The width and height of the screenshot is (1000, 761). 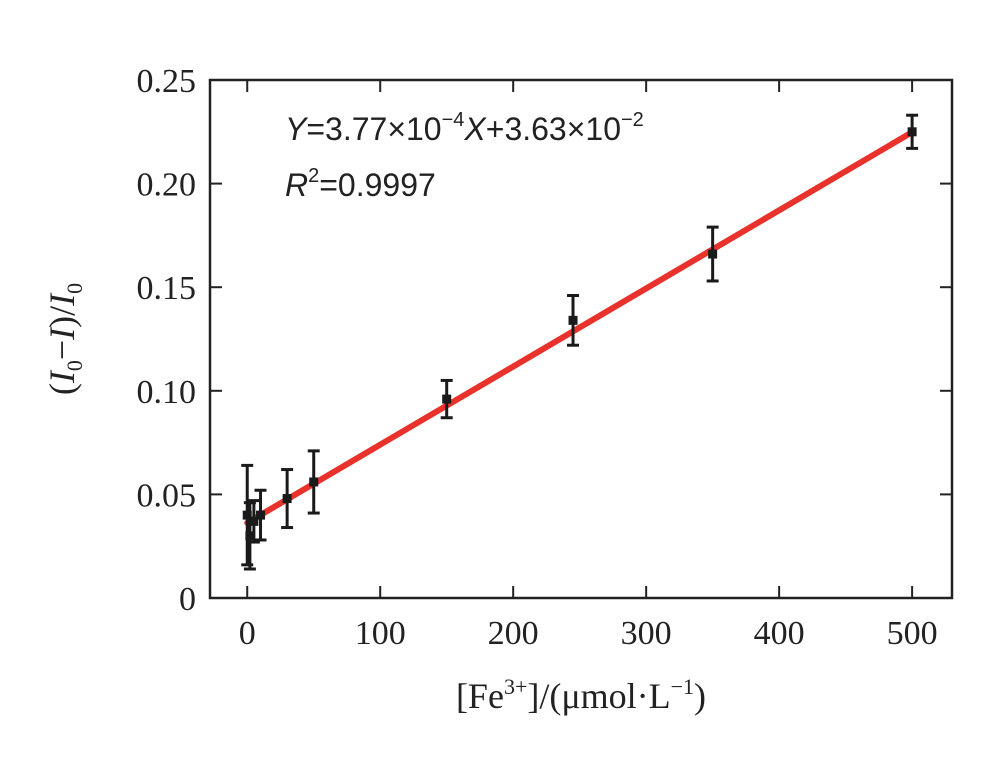 What do you see at coordinates (167, 288) in the screenshot?
I see `y-tick-label: 0.15` at bounding box center [167, 288].